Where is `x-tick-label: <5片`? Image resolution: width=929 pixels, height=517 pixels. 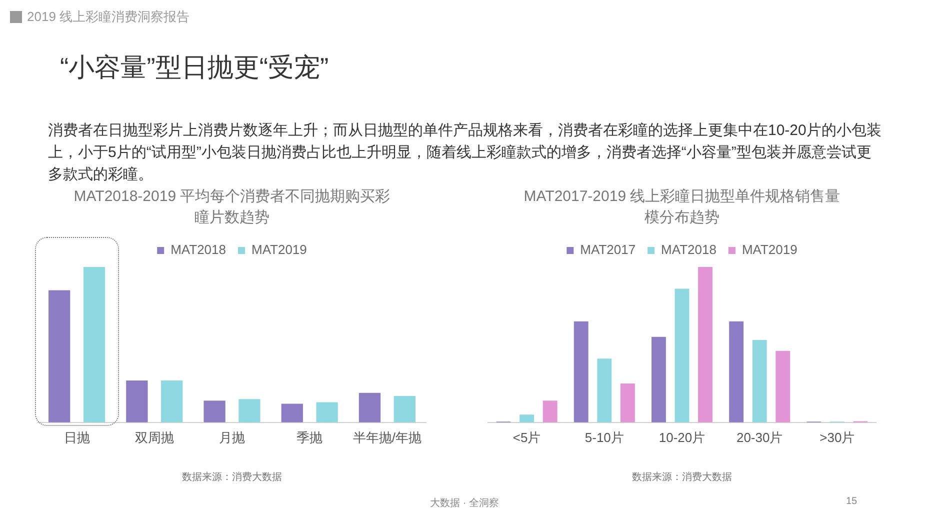
x-tick-label: <5片 is located at coordinates (526, 437).